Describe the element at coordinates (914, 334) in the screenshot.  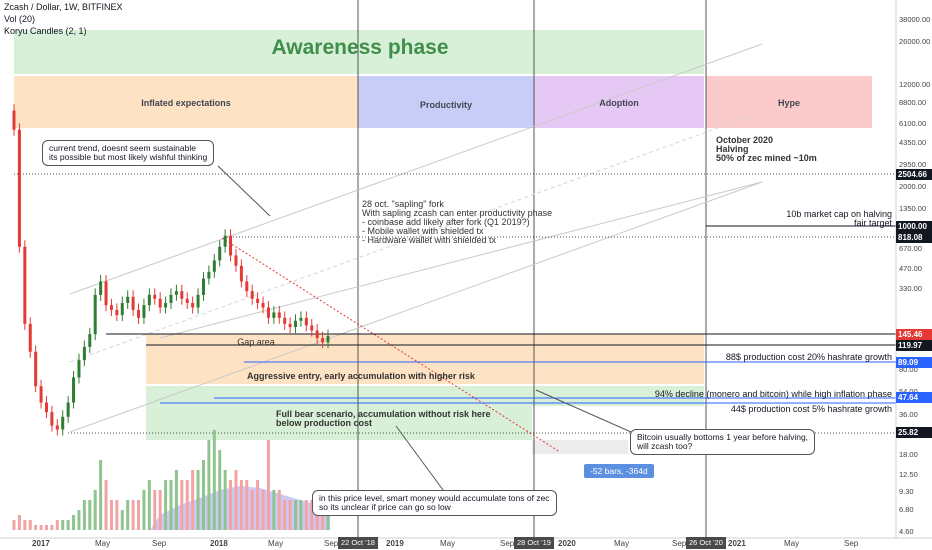
I see `price-level-tag: 145.46` at that location.